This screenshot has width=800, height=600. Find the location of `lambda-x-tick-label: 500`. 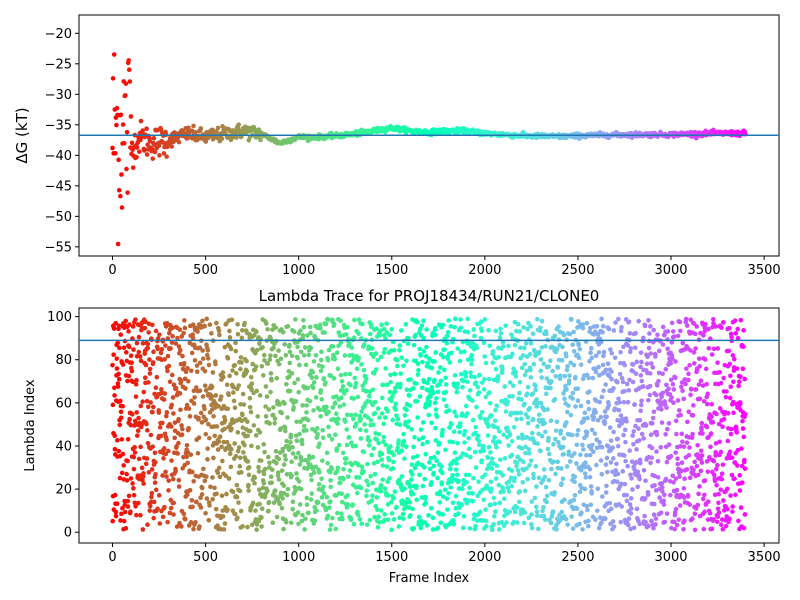

lambda-x-tick-label: 500 is located at coordinates (205, 557).